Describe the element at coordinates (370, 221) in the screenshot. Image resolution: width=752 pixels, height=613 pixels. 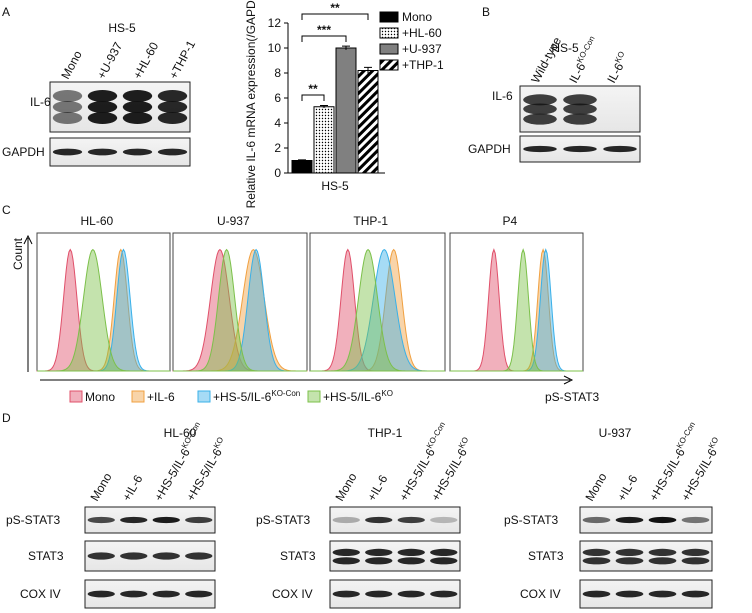
I see `histogram-title: THP-1` at that location.